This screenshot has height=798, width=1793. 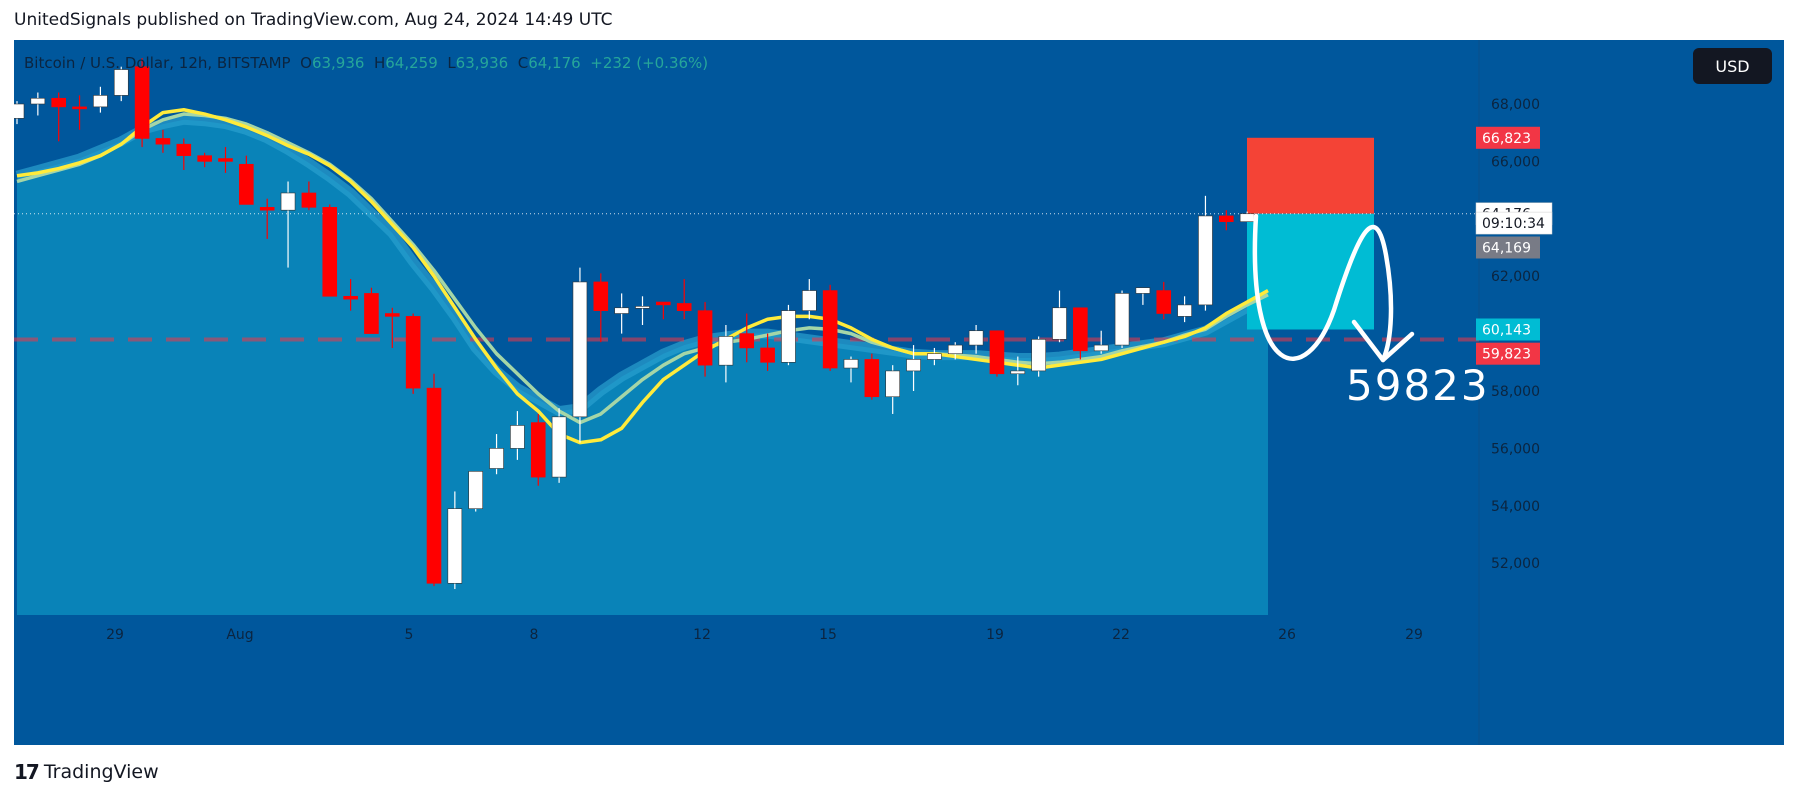 I want to click on projection-arrow-icon, so click(x=1383, y=341).